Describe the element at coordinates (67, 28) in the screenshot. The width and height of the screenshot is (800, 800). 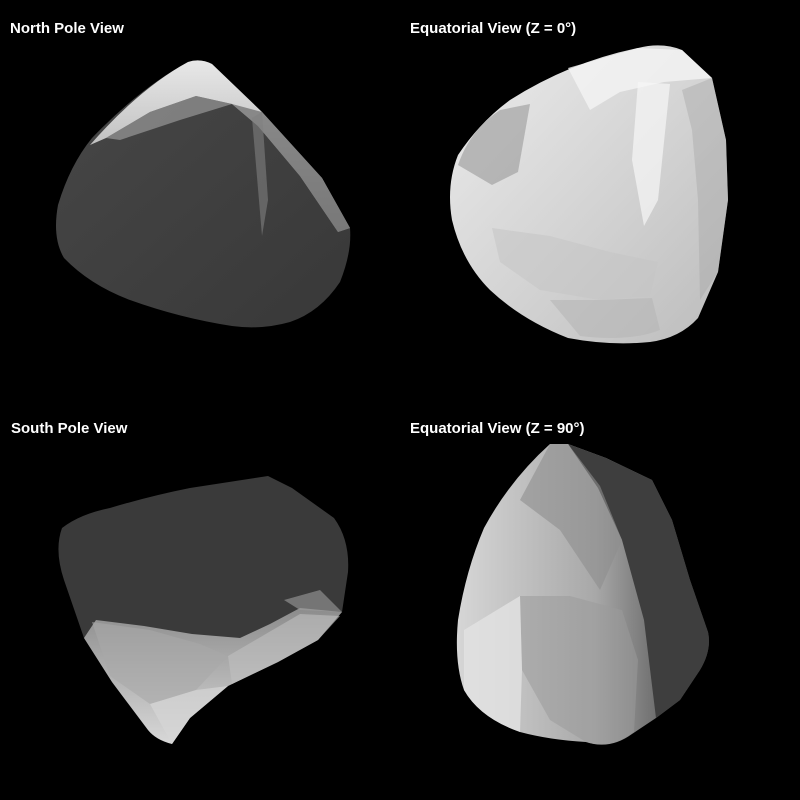
I see `north-pole-view-label: North Pole View` at that location.